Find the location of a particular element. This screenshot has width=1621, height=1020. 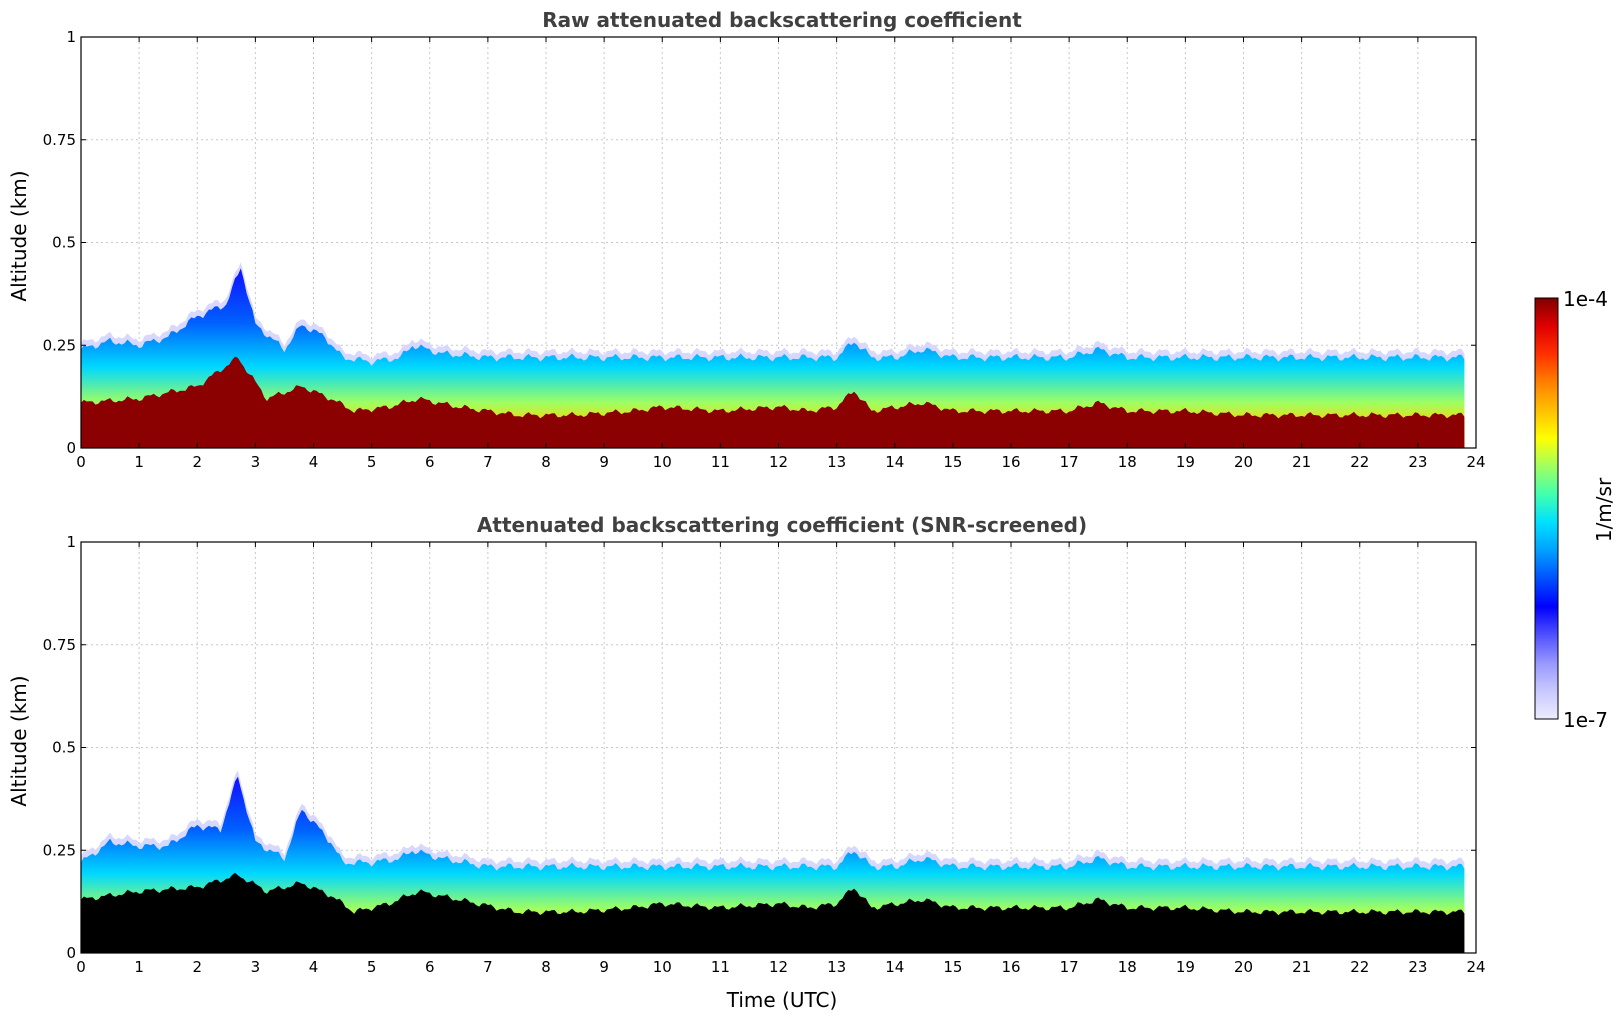

colorbar-unit-label: 1/m/sr is located at coordinates (1604, 509).